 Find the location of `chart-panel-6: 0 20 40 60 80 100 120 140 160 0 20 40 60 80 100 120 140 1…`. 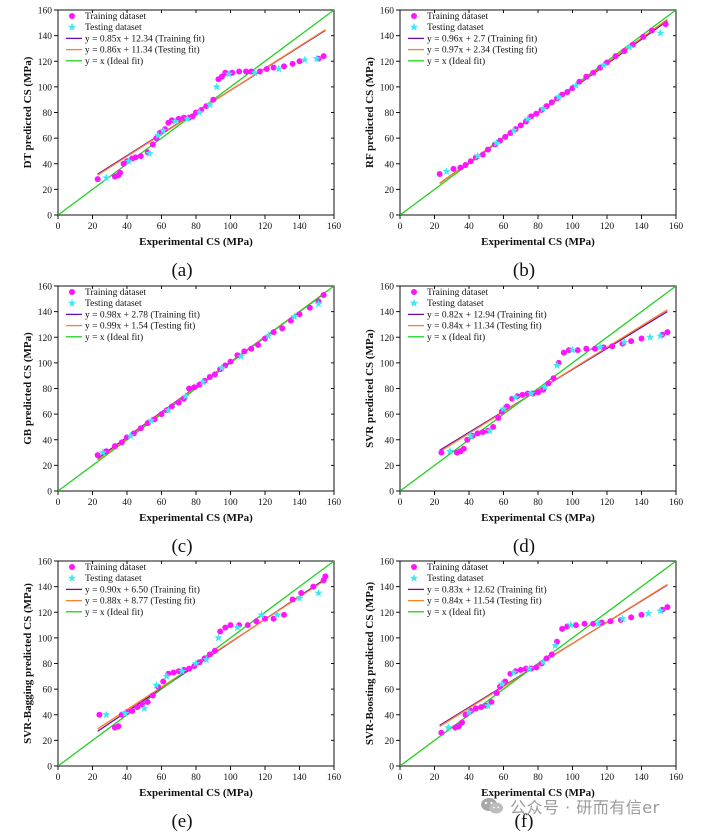

chart-panel-6: 0 20 40 60 80 100 120 140 160 0 20 40 60 80 100 120 140 1… is located at coordinates (523, 695).